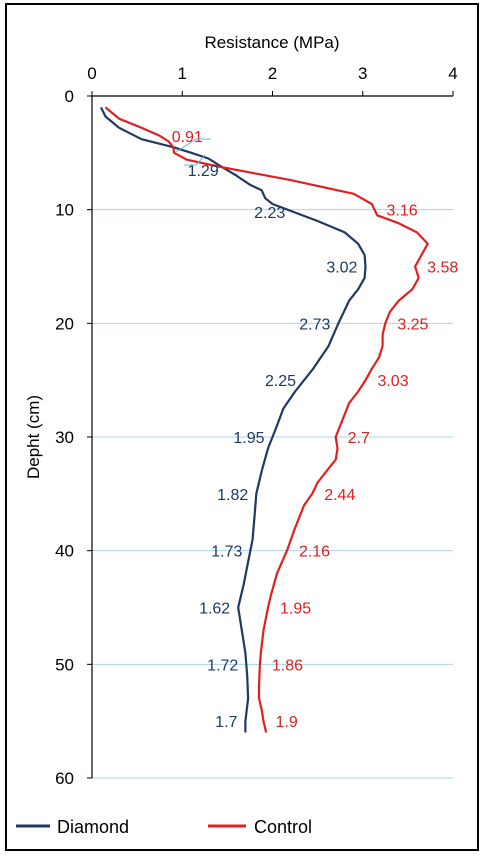 The height and width of the screenshot is (856, 486). Describe the element at coordinates (314, 552) in the screenshot. I see `data-label-control-40: 2.16` at that location.